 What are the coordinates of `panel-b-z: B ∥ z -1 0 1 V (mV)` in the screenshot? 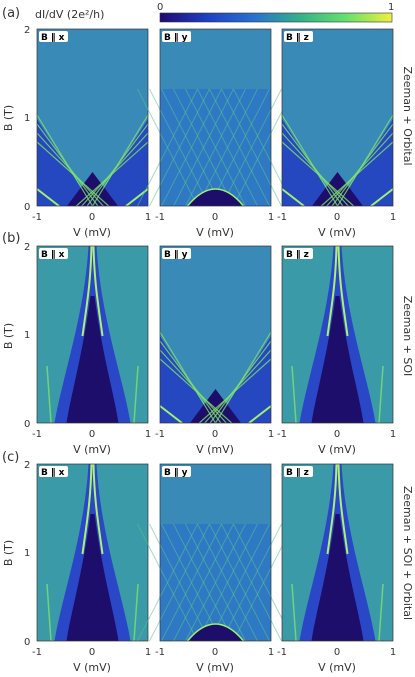 It's located at (336, 350).